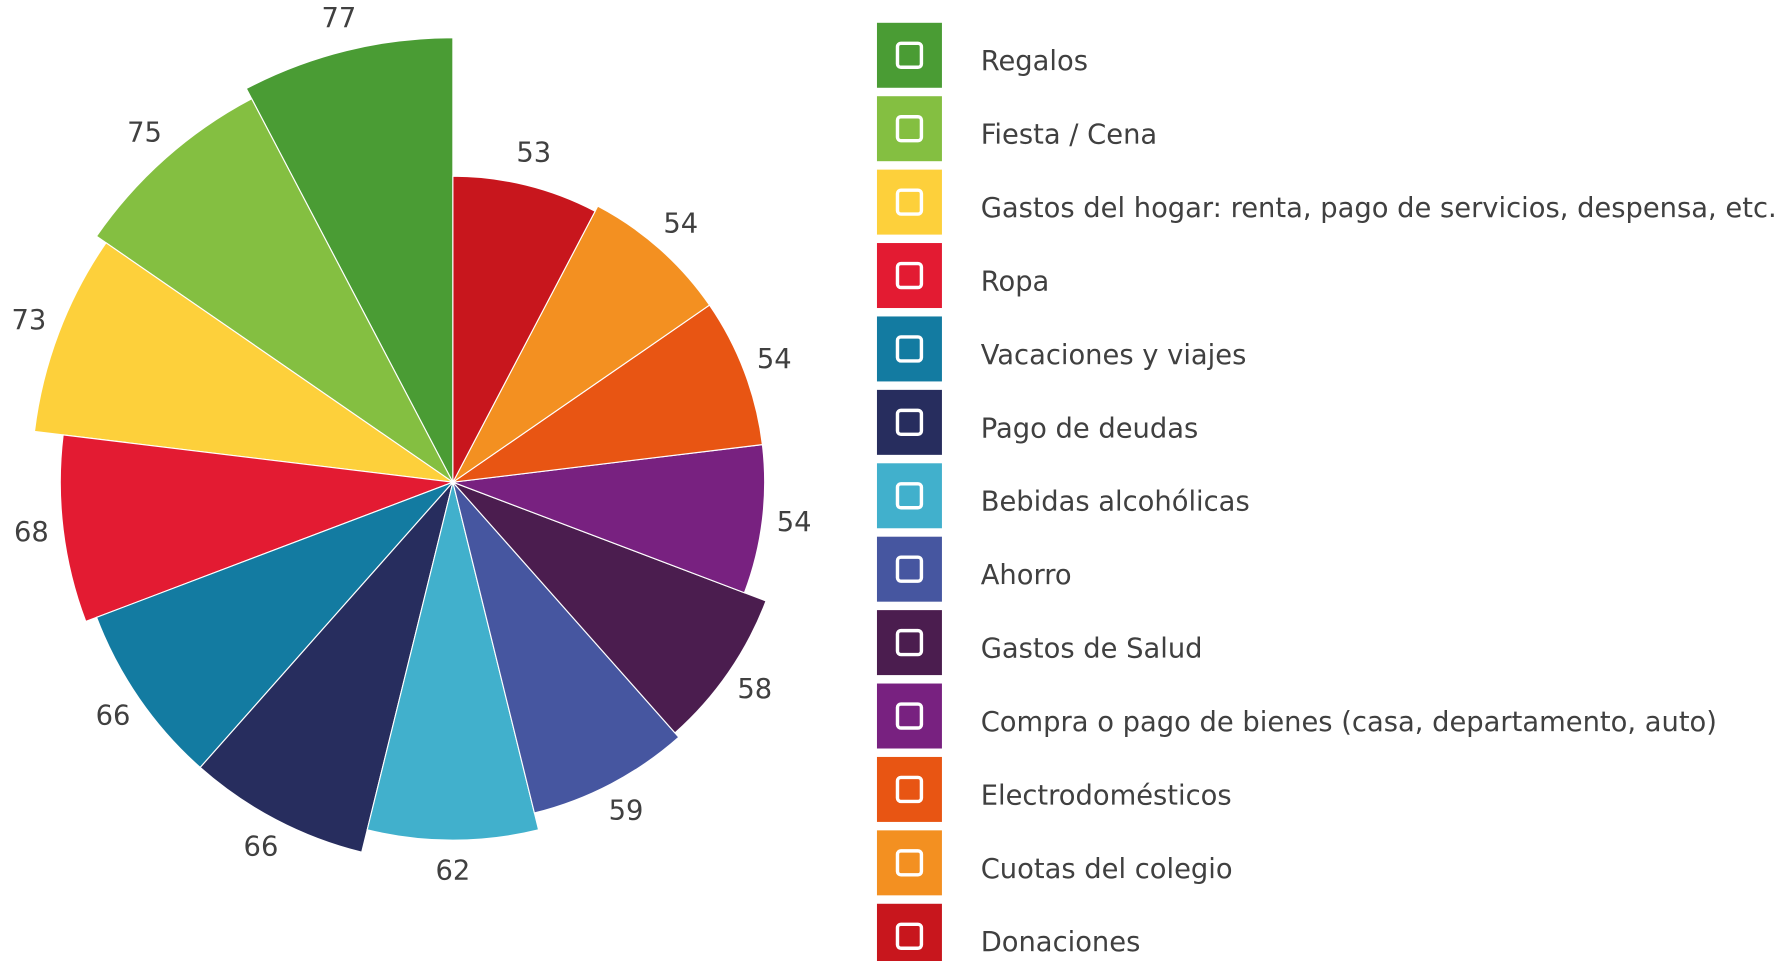  I want to click on value-label: 58, so click(754, 689).